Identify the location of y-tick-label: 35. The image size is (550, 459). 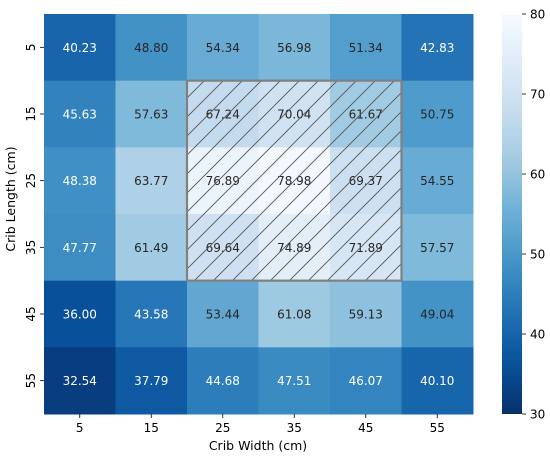
(31, 247).